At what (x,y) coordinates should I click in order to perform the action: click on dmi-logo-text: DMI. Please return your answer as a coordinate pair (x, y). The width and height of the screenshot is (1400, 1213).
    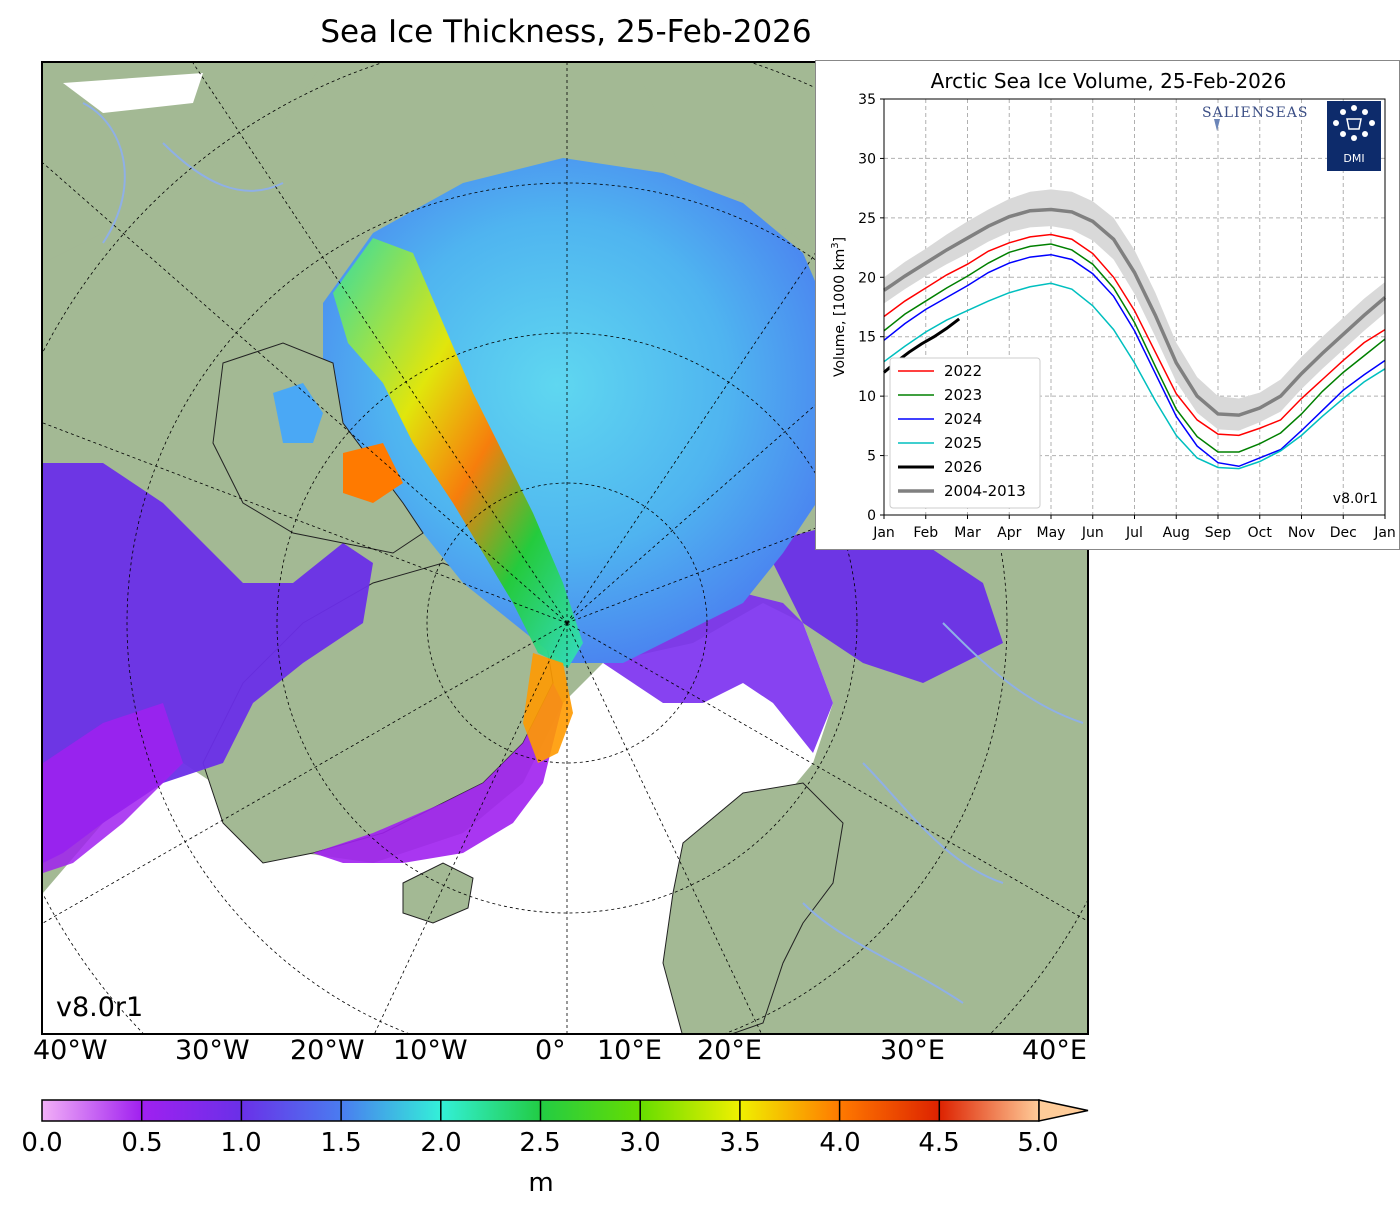
    Looking at the image, I should click on (1353, 158).